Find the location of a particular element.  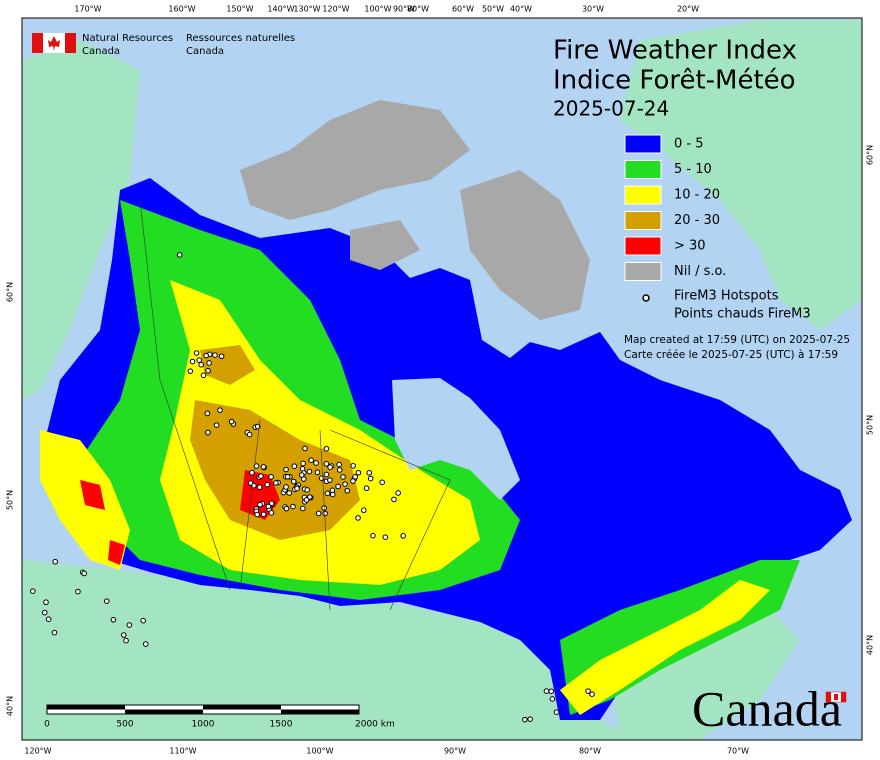

longitude-label: 150°W is located at coordinates (239, 9).